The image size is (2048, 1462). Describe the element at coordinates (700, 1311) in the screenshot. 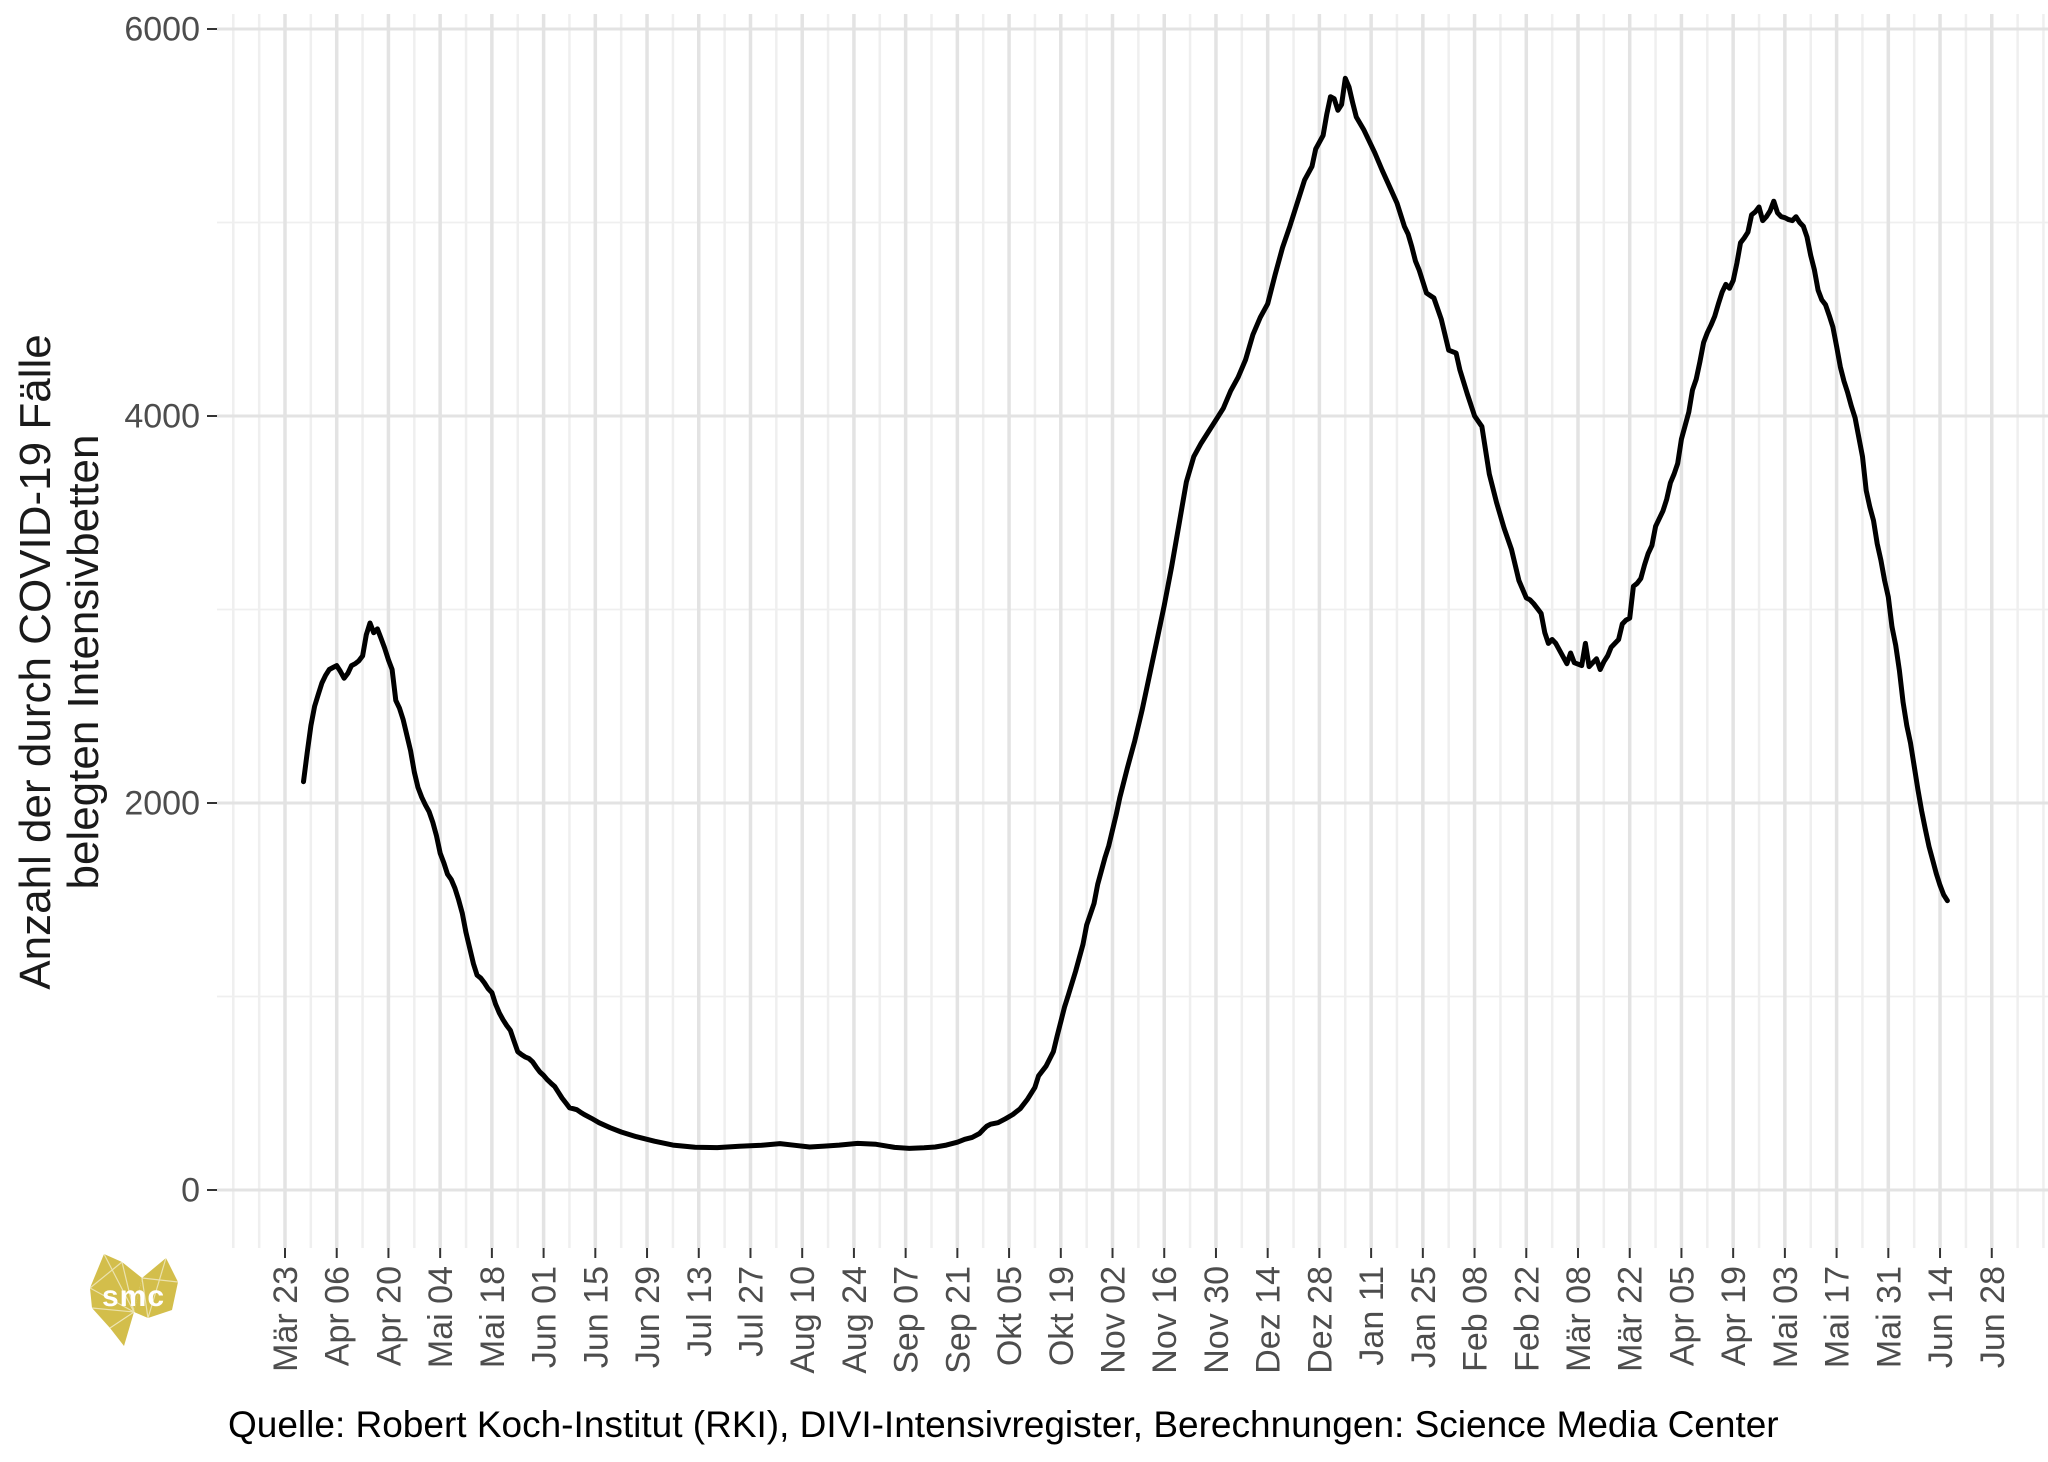

I see `x-tick-label: Jul 13` at that location.